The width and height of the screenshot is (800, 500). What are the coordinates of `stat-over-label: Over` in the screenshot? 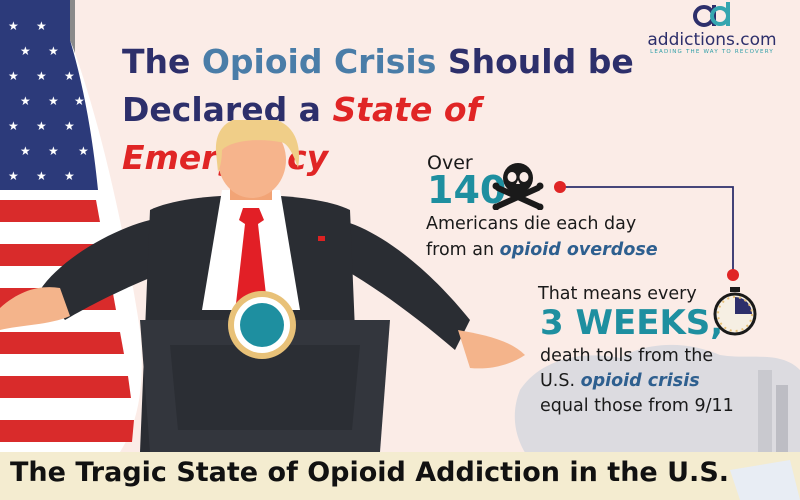 It's located at (450, 163).